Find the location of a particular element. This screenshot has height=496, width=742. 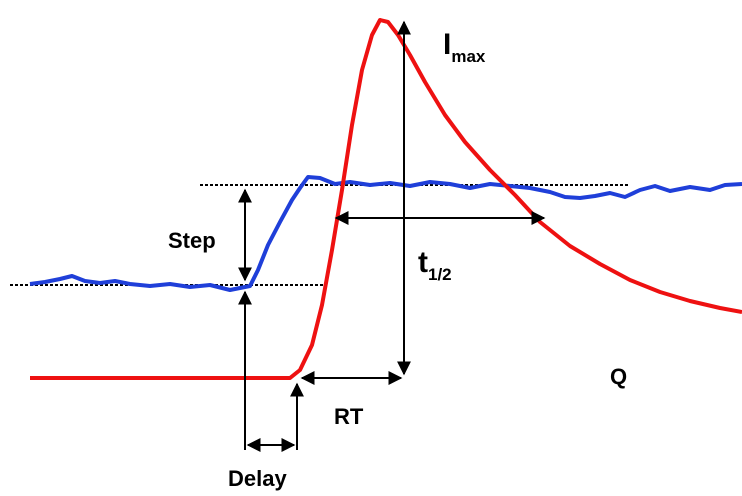

imax-label: Imax is located at coordinates (464, 47).